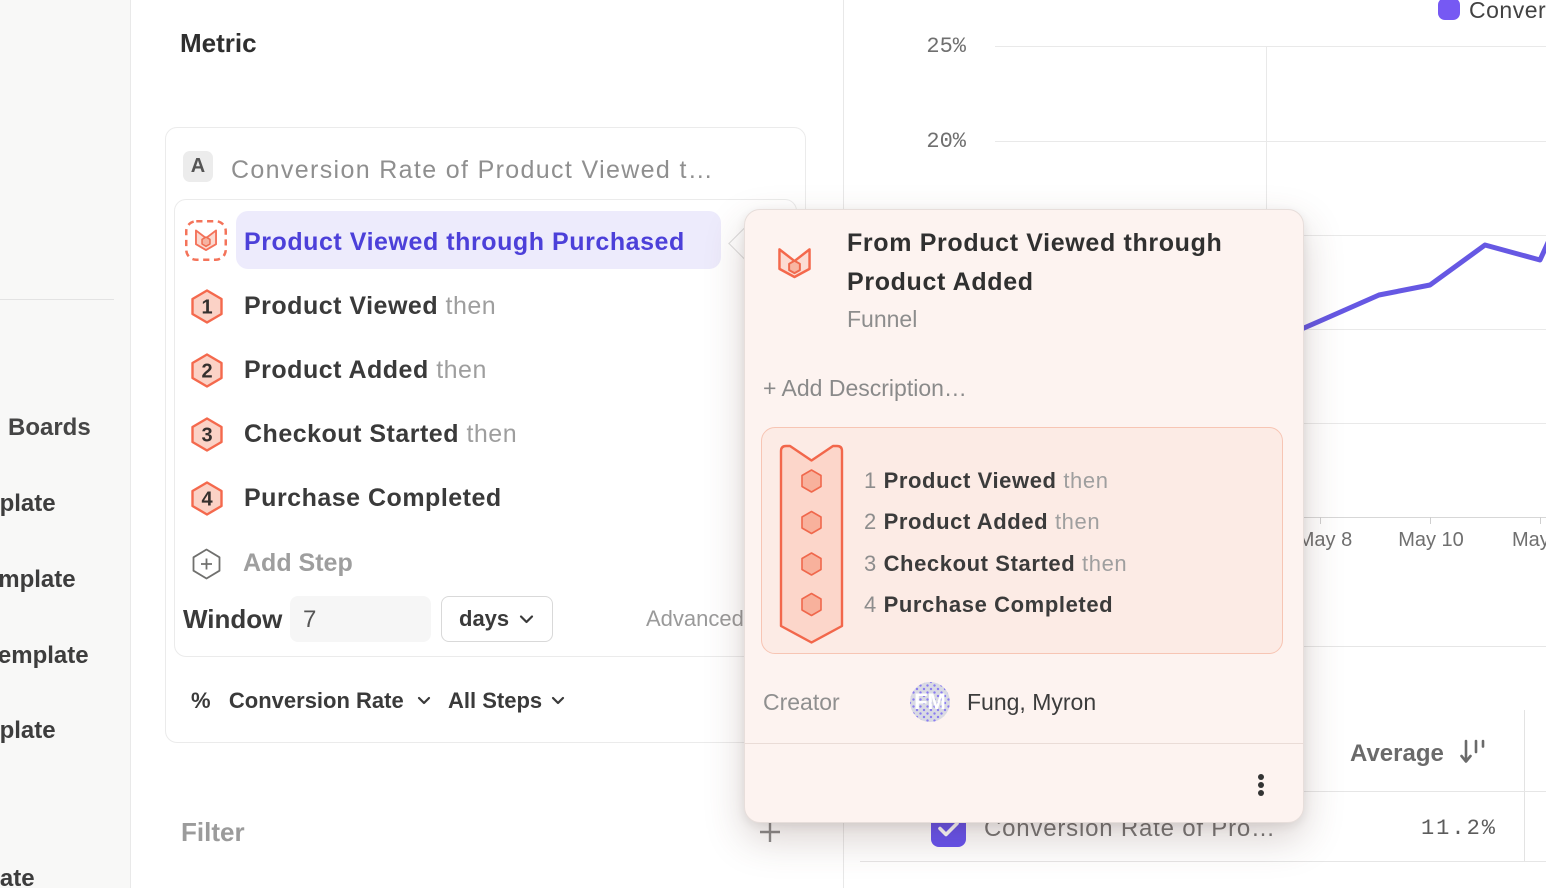 This screenshot has height=893, width=1546. I want to click on svg-text: 2, so click(206, 372).